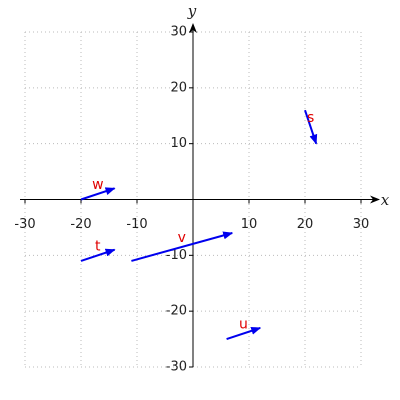 The width and height of the screenshot is (400, 400). Describe the element at coordinates (361, 224) in the screenshot. I see `x-tick-label: 30` at that location.